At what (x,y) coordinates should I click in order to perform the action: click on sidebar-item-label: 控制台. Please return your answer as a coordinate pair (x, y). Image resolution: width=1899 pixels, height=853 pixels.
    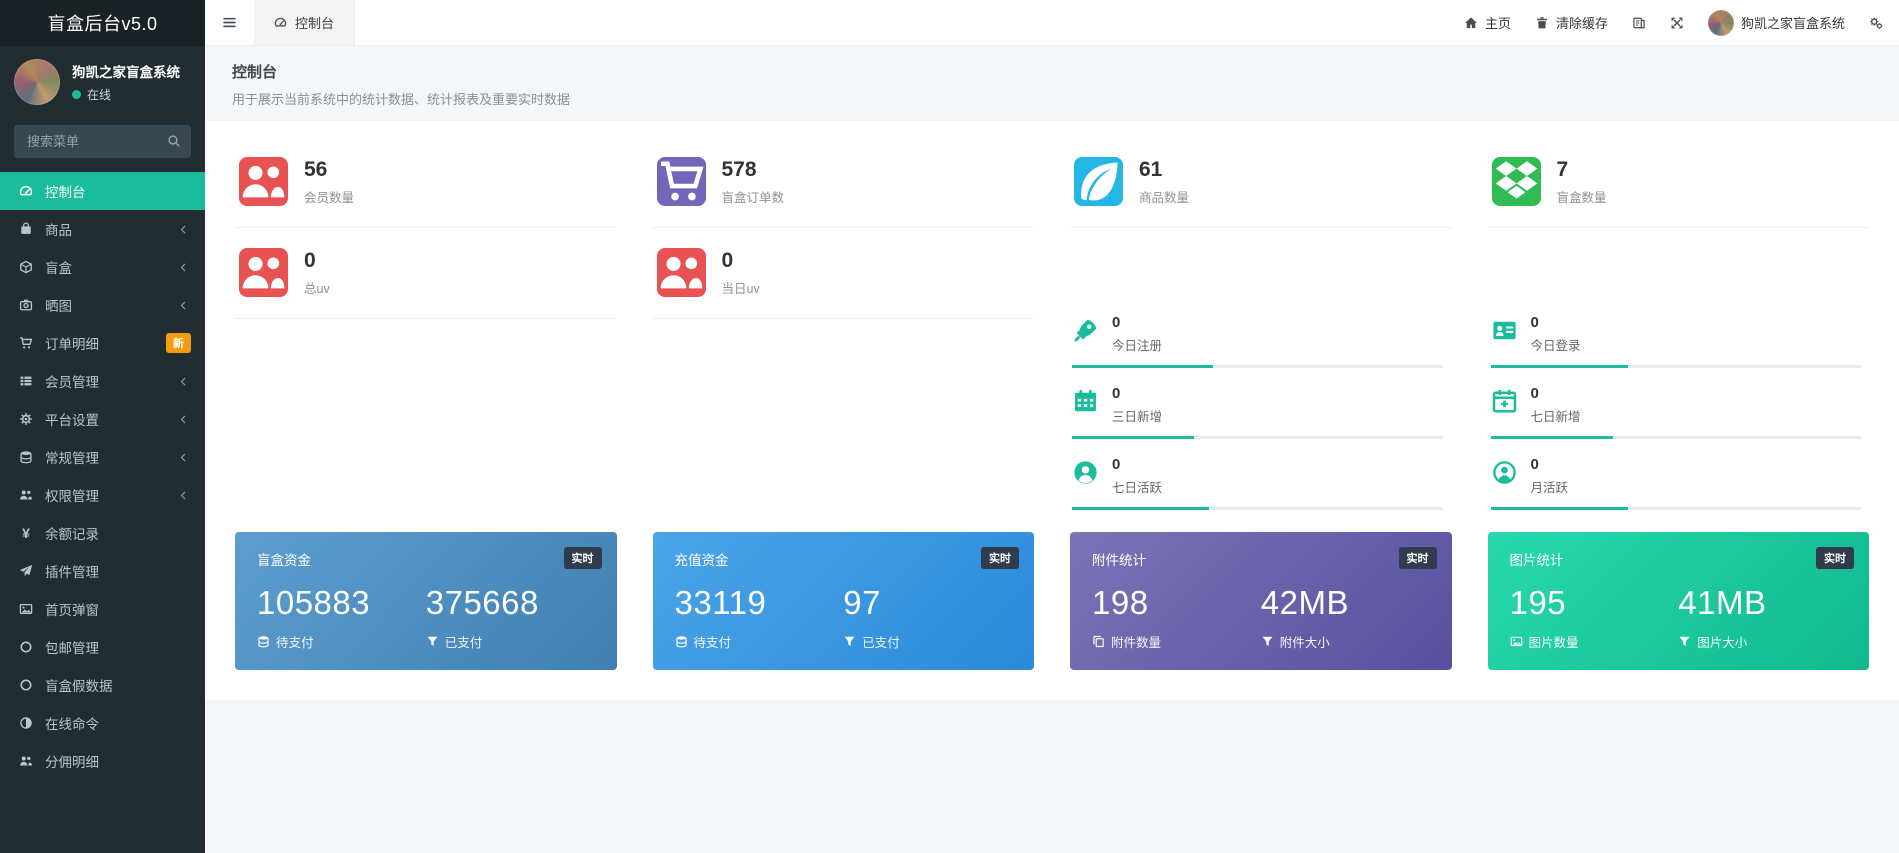
    Looking at the image, I should click on (65, 192).